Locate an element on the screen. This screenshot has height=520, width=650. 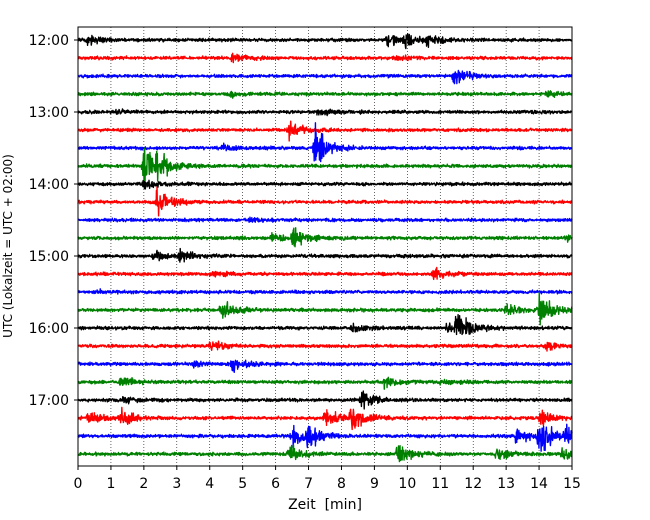
x-axis-title: Zeit [min] is located at coordinates (325, 505).